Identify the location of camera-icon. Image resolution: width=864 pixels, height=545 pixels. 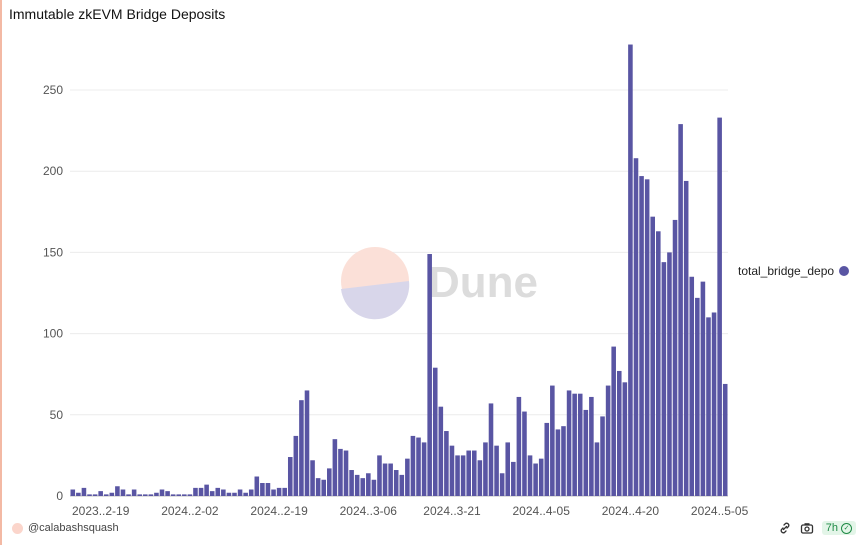
(807, 528).